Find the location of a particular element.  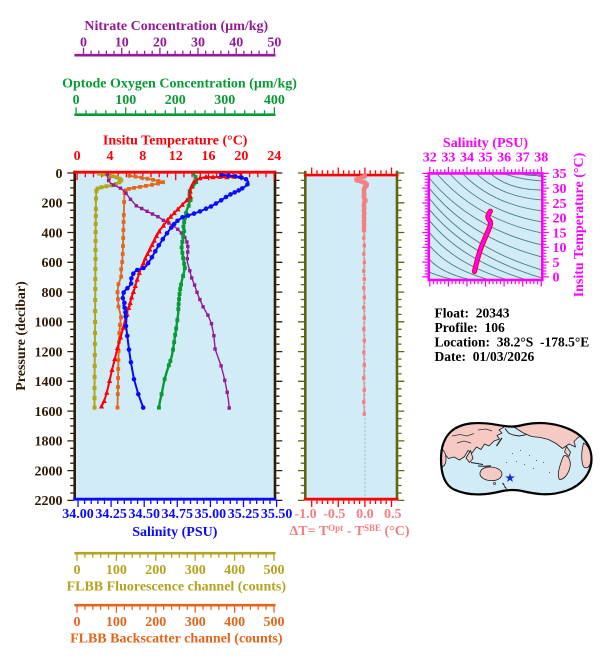

svg-text:FLBB Backscatter channel (coun: FLBB Backscatter channel (counts) is located at coordinates (176, 639).